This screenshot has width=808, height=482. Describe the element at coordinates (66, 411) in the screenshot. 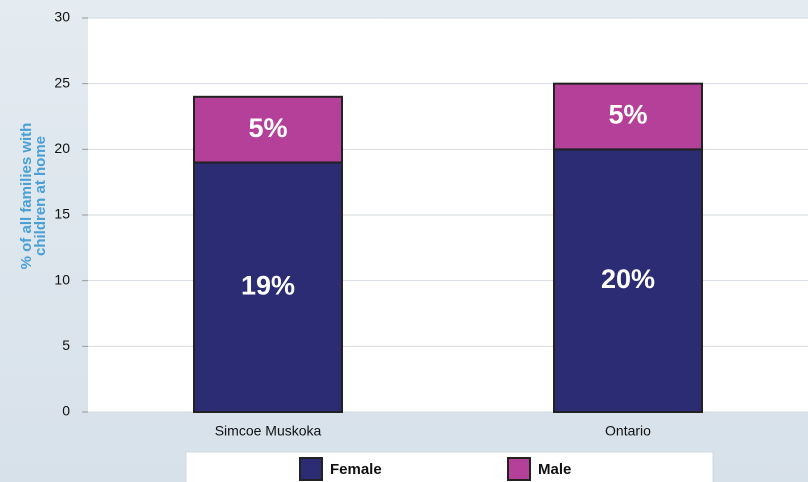

I see `y-tick-label: 0` at that location.